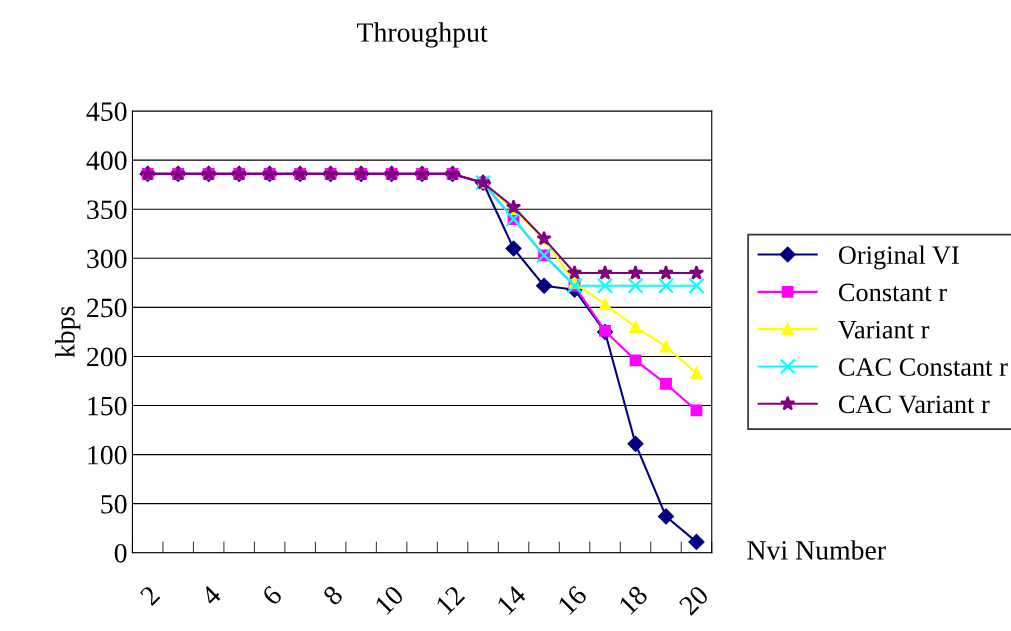 The image size is (1011, 631). I want to click on legend-label: Original VI, so click(898, 257).